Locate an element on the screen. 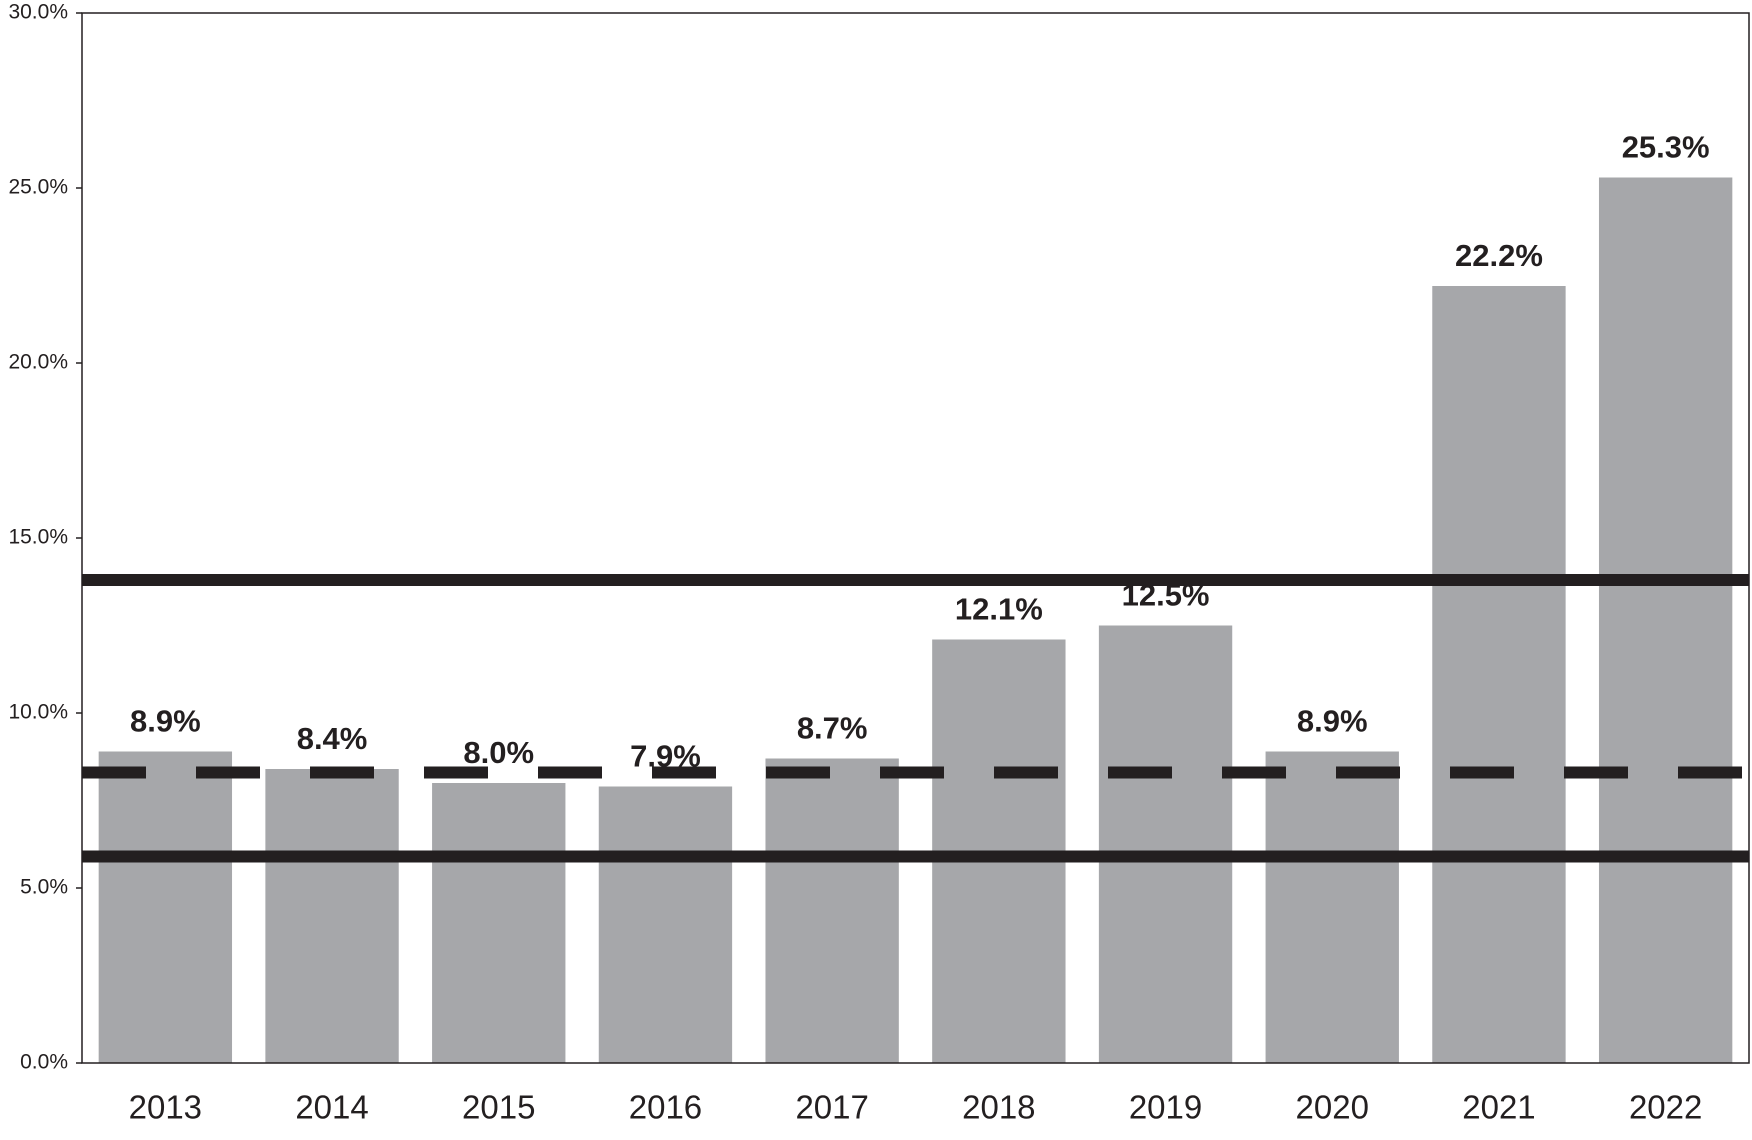  x-tick-label: 2020 is located at coordinates (1332, 1107).